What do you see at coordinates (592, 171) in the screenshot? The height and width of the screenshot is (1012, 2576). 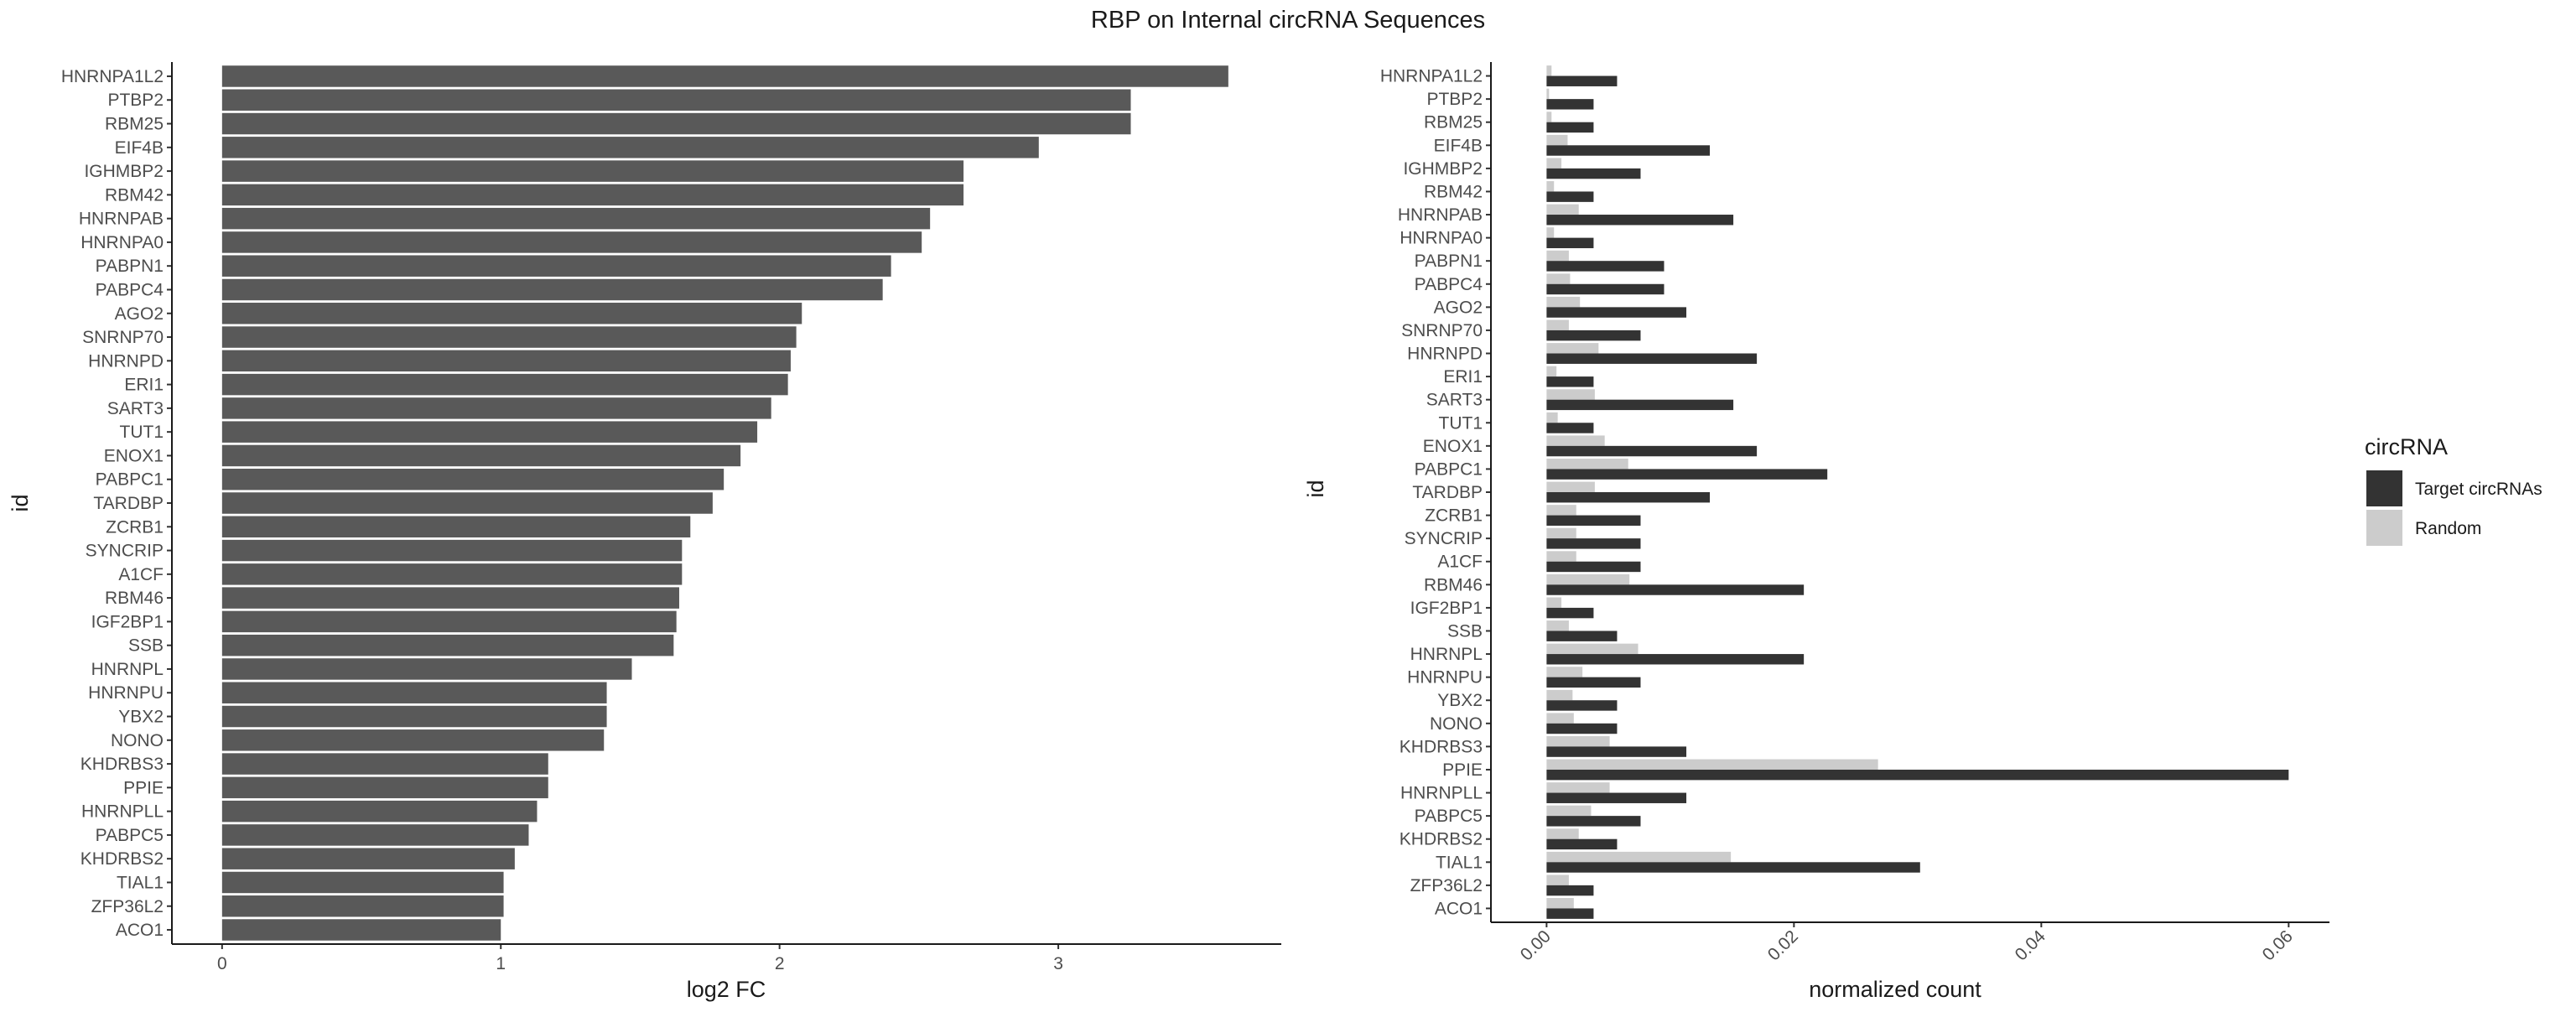 I see `bar-ighmbp2` at bounding box center [592, 171].